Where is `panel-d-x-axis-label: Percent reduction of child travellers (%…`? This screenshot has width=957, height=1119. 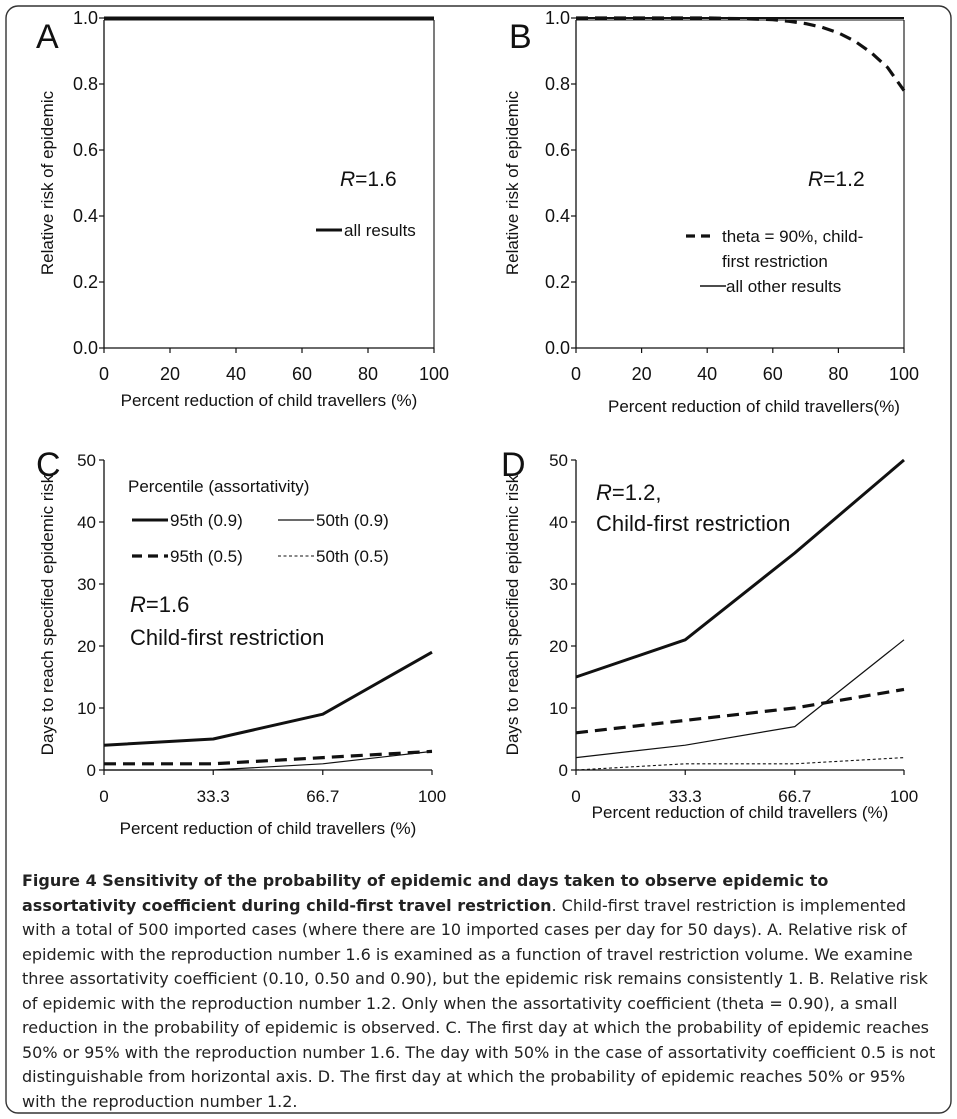
panel-d-x-axis-label: Percent reduction of child travellers (%… is located at coordinates (740, 812).